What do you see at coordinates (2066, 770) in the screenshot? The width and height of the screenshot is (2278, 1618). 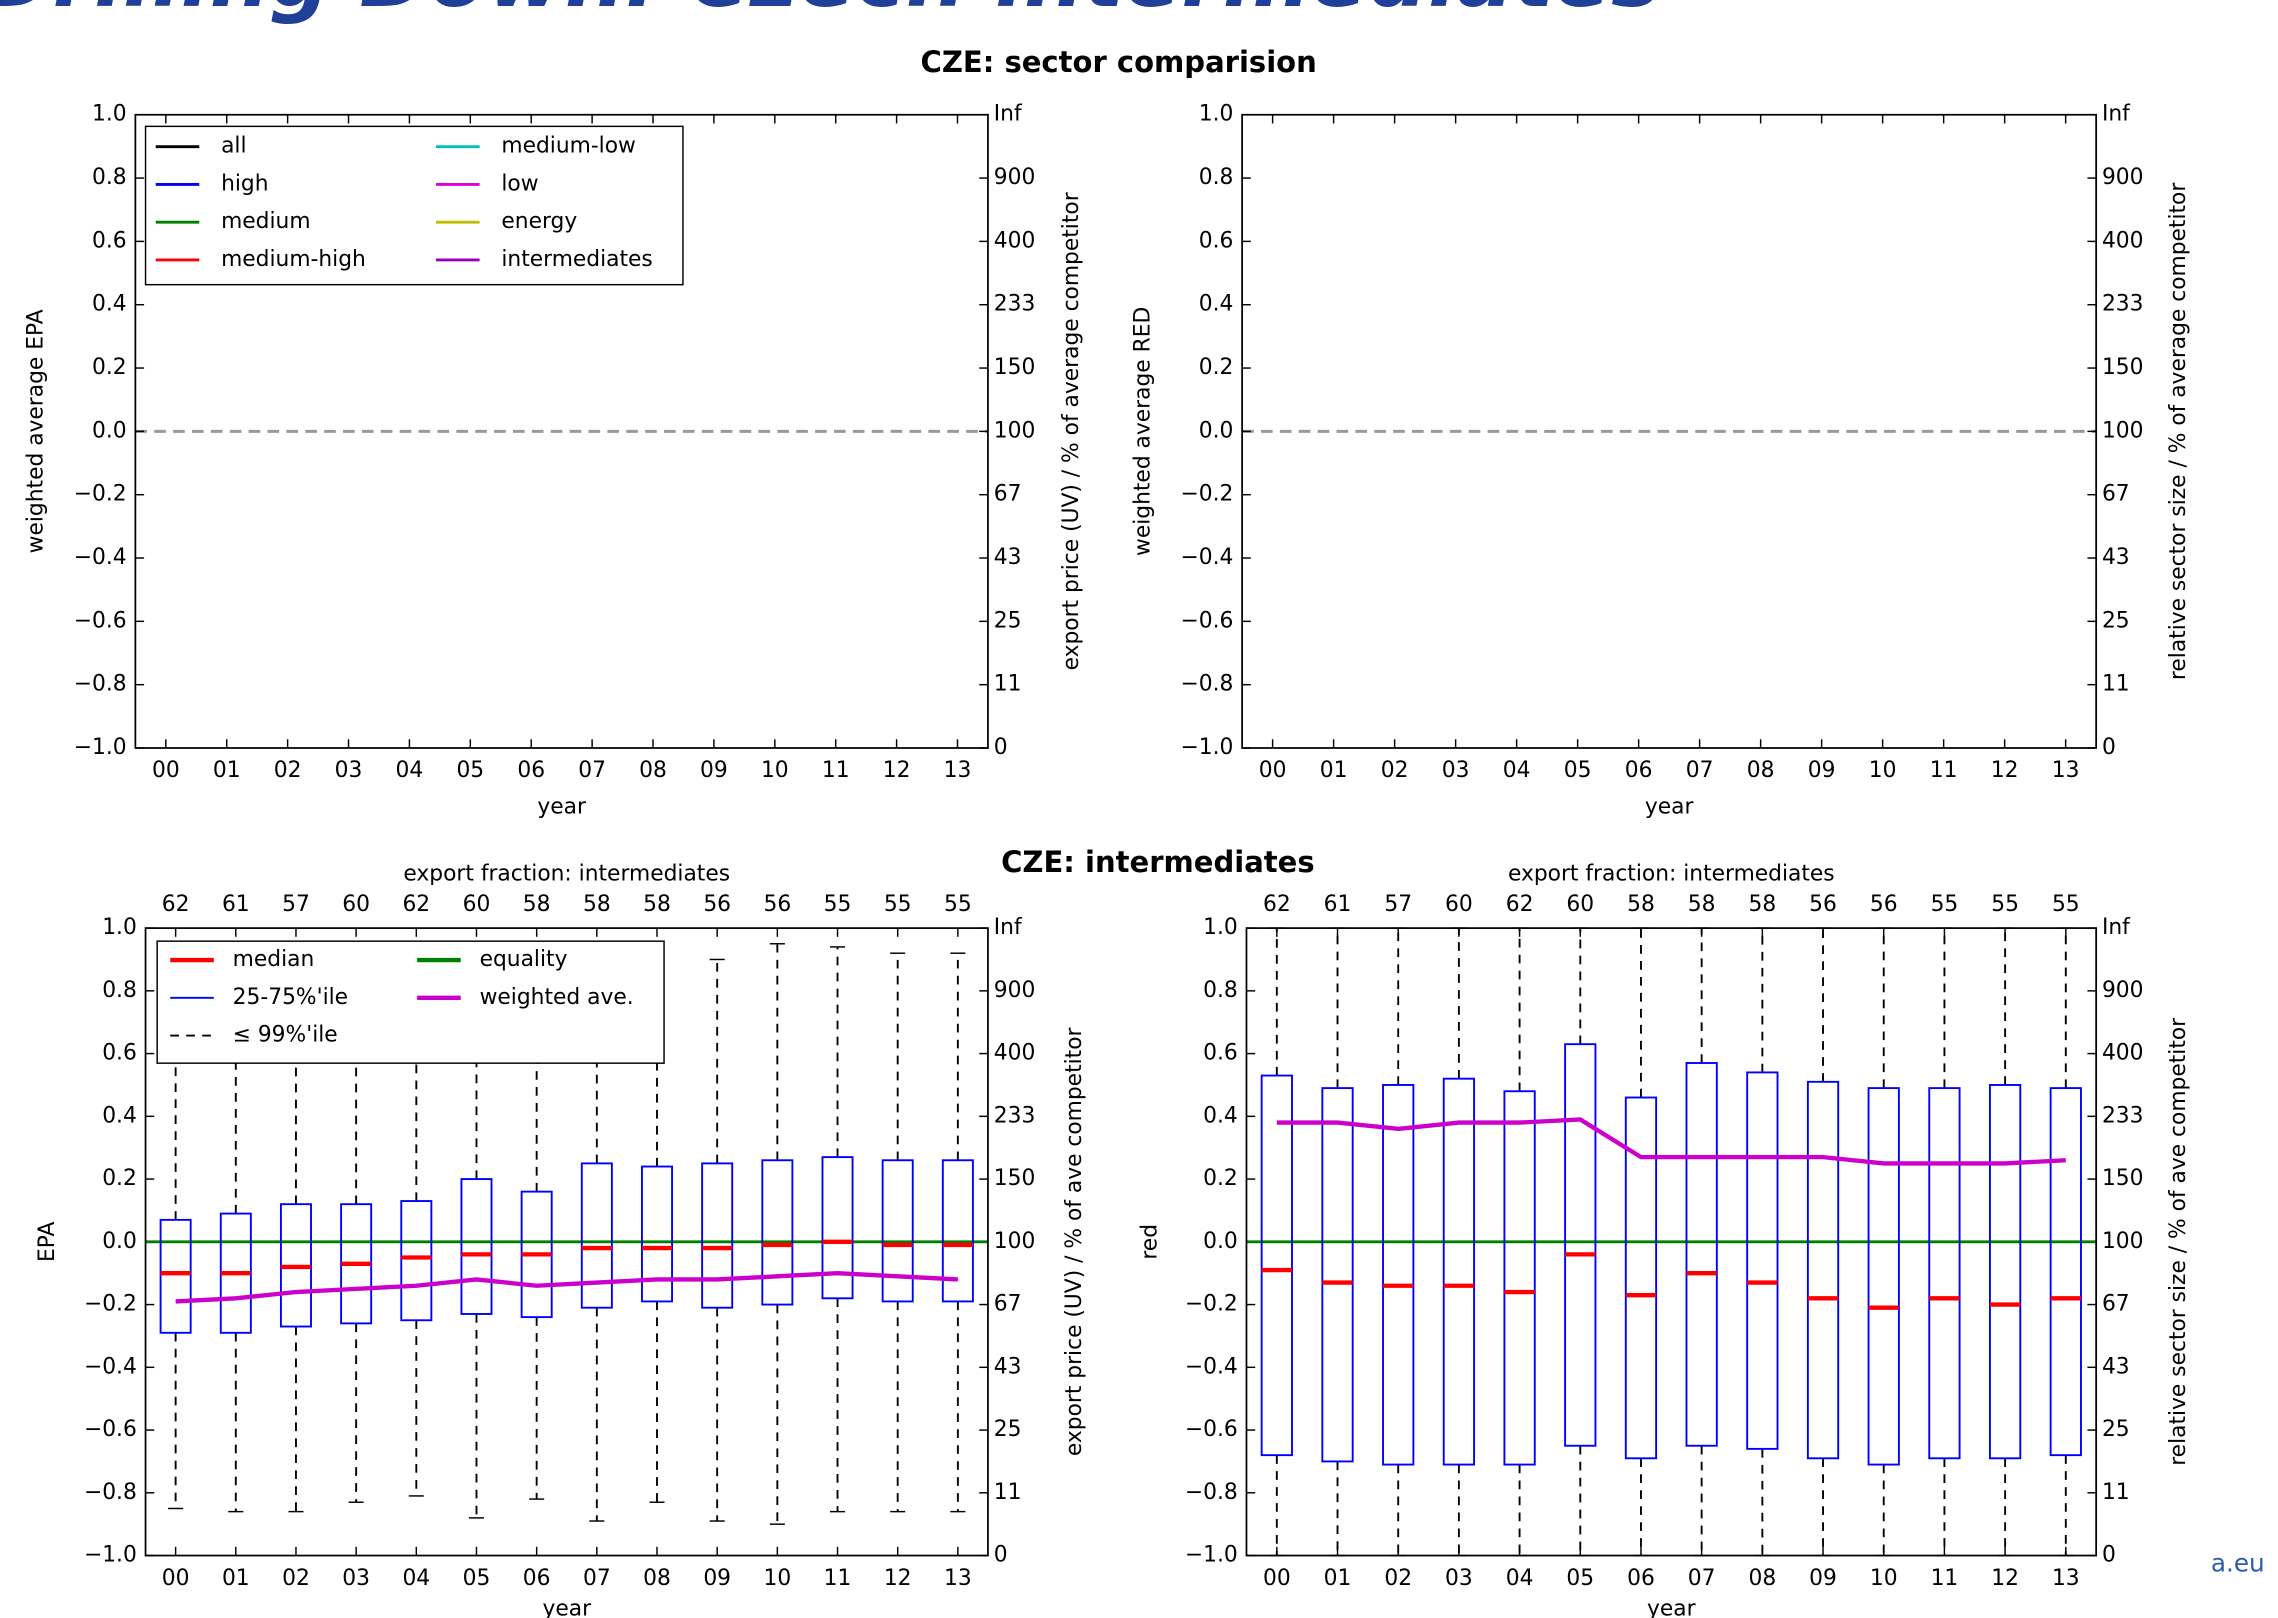 I see `x-tick-label: 13` at bounding box center [2066, 770].